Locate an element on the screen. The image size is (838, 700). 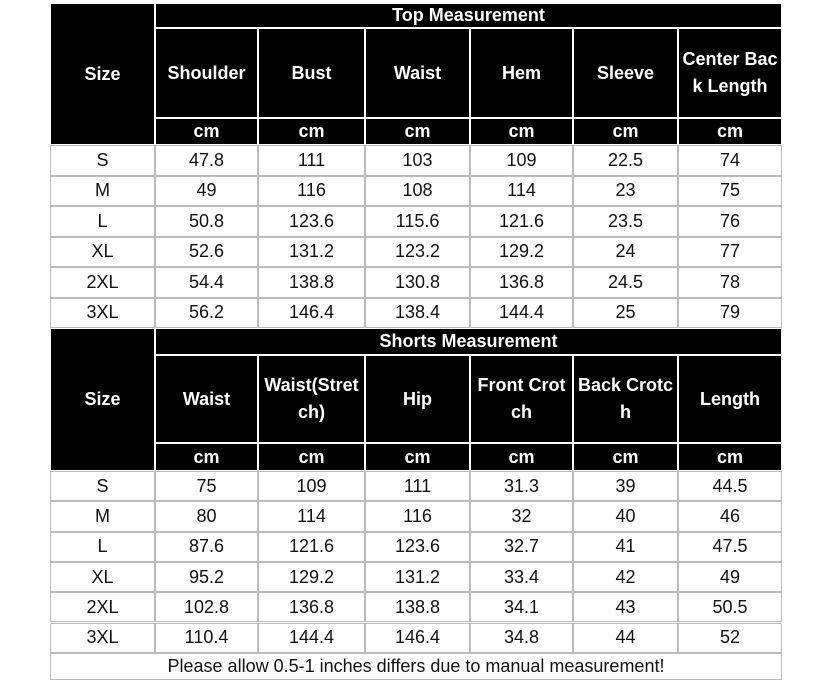
measurement: 115.6 is located at coordinates (417, 221).